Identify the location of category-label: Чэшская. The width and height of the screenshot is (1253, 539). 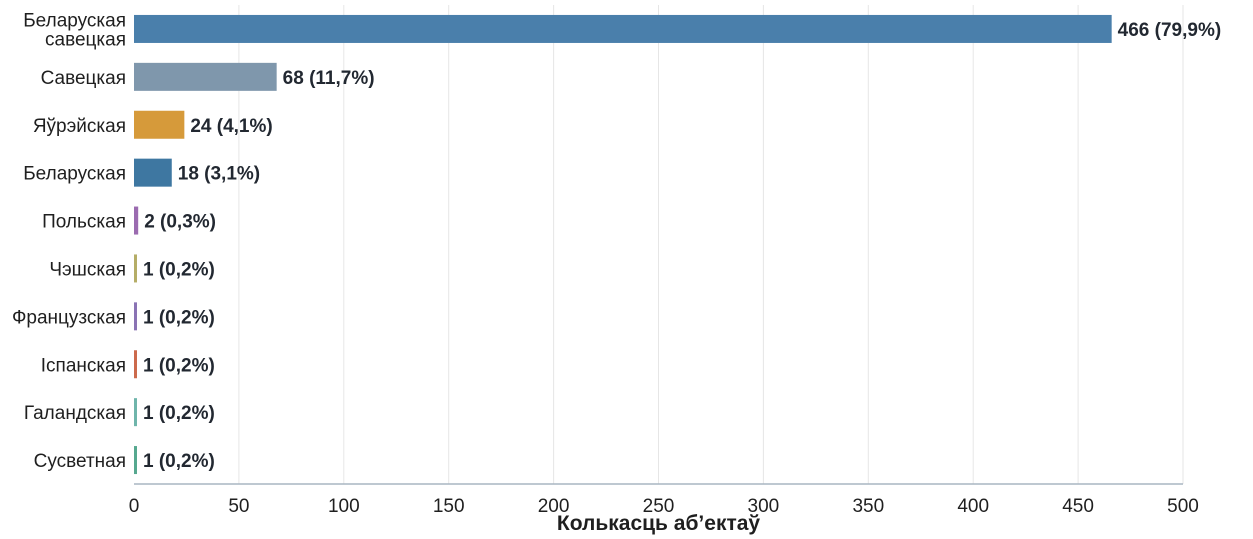
(87, 269).